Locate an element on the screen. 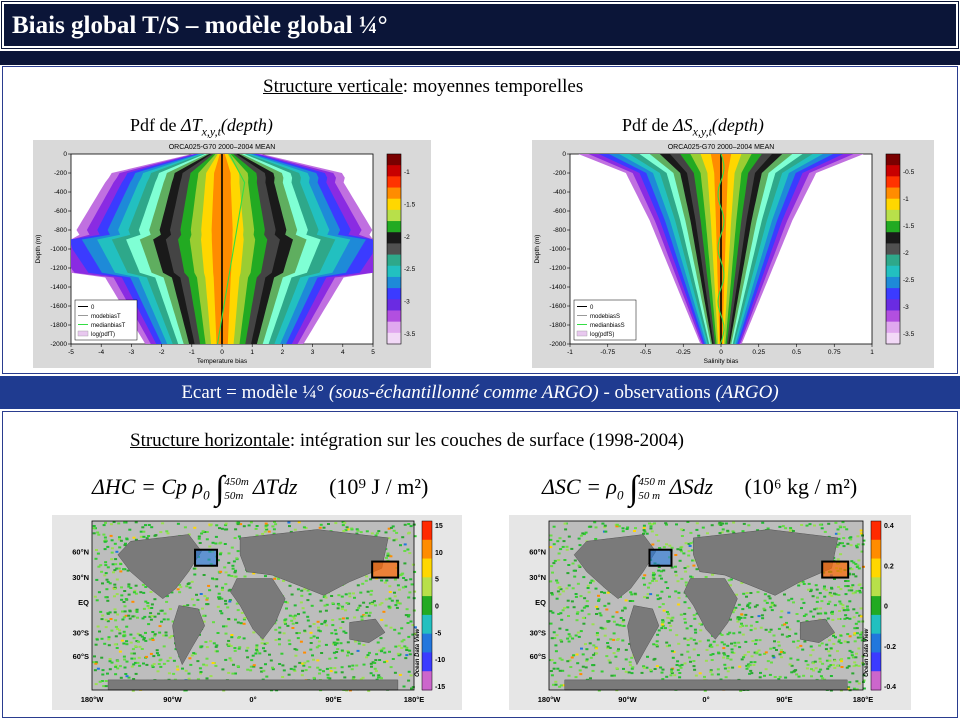 The image size is (960, 720). colorbar-tick-label: -3.5 is located at coordinates (410, 334).